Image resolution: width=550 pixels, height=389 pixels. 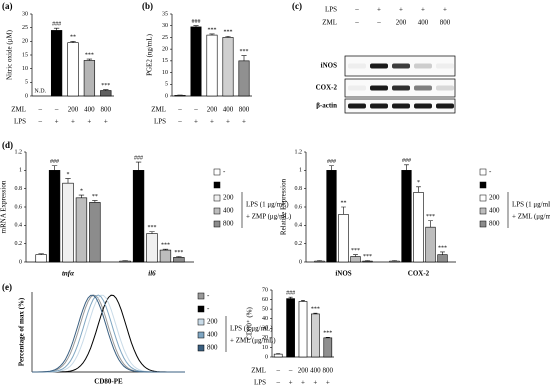 What do you see at coordinates (212, 322) in the screenshot?
I see `legend-label: 200` at bounding box center [212, 322].